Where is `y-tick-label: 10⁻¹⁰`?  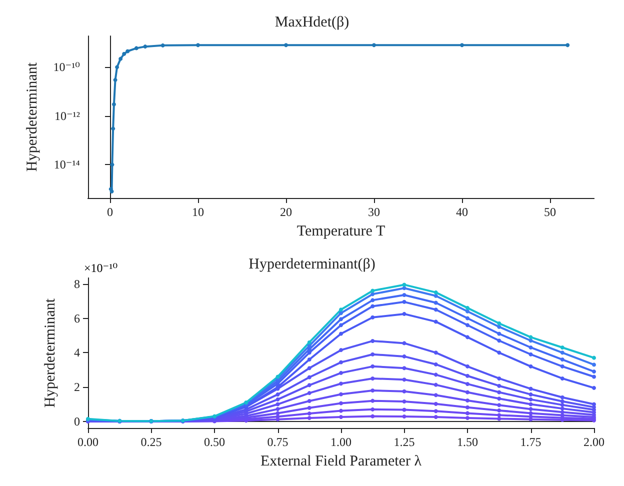 y-tick-label: 10⁻¹⁰ is located at coordinates (66, 67).